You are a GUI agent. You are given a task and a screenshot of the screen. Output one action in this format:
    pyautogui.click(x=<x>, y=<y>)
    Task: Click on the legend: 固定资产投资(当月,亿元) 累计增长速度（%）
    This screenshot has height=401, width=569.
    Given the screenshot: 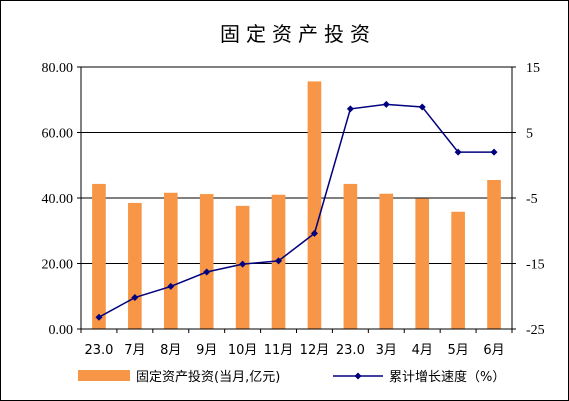 What is the action you would take?
    pyautogui.click(x=291, y=377)
    